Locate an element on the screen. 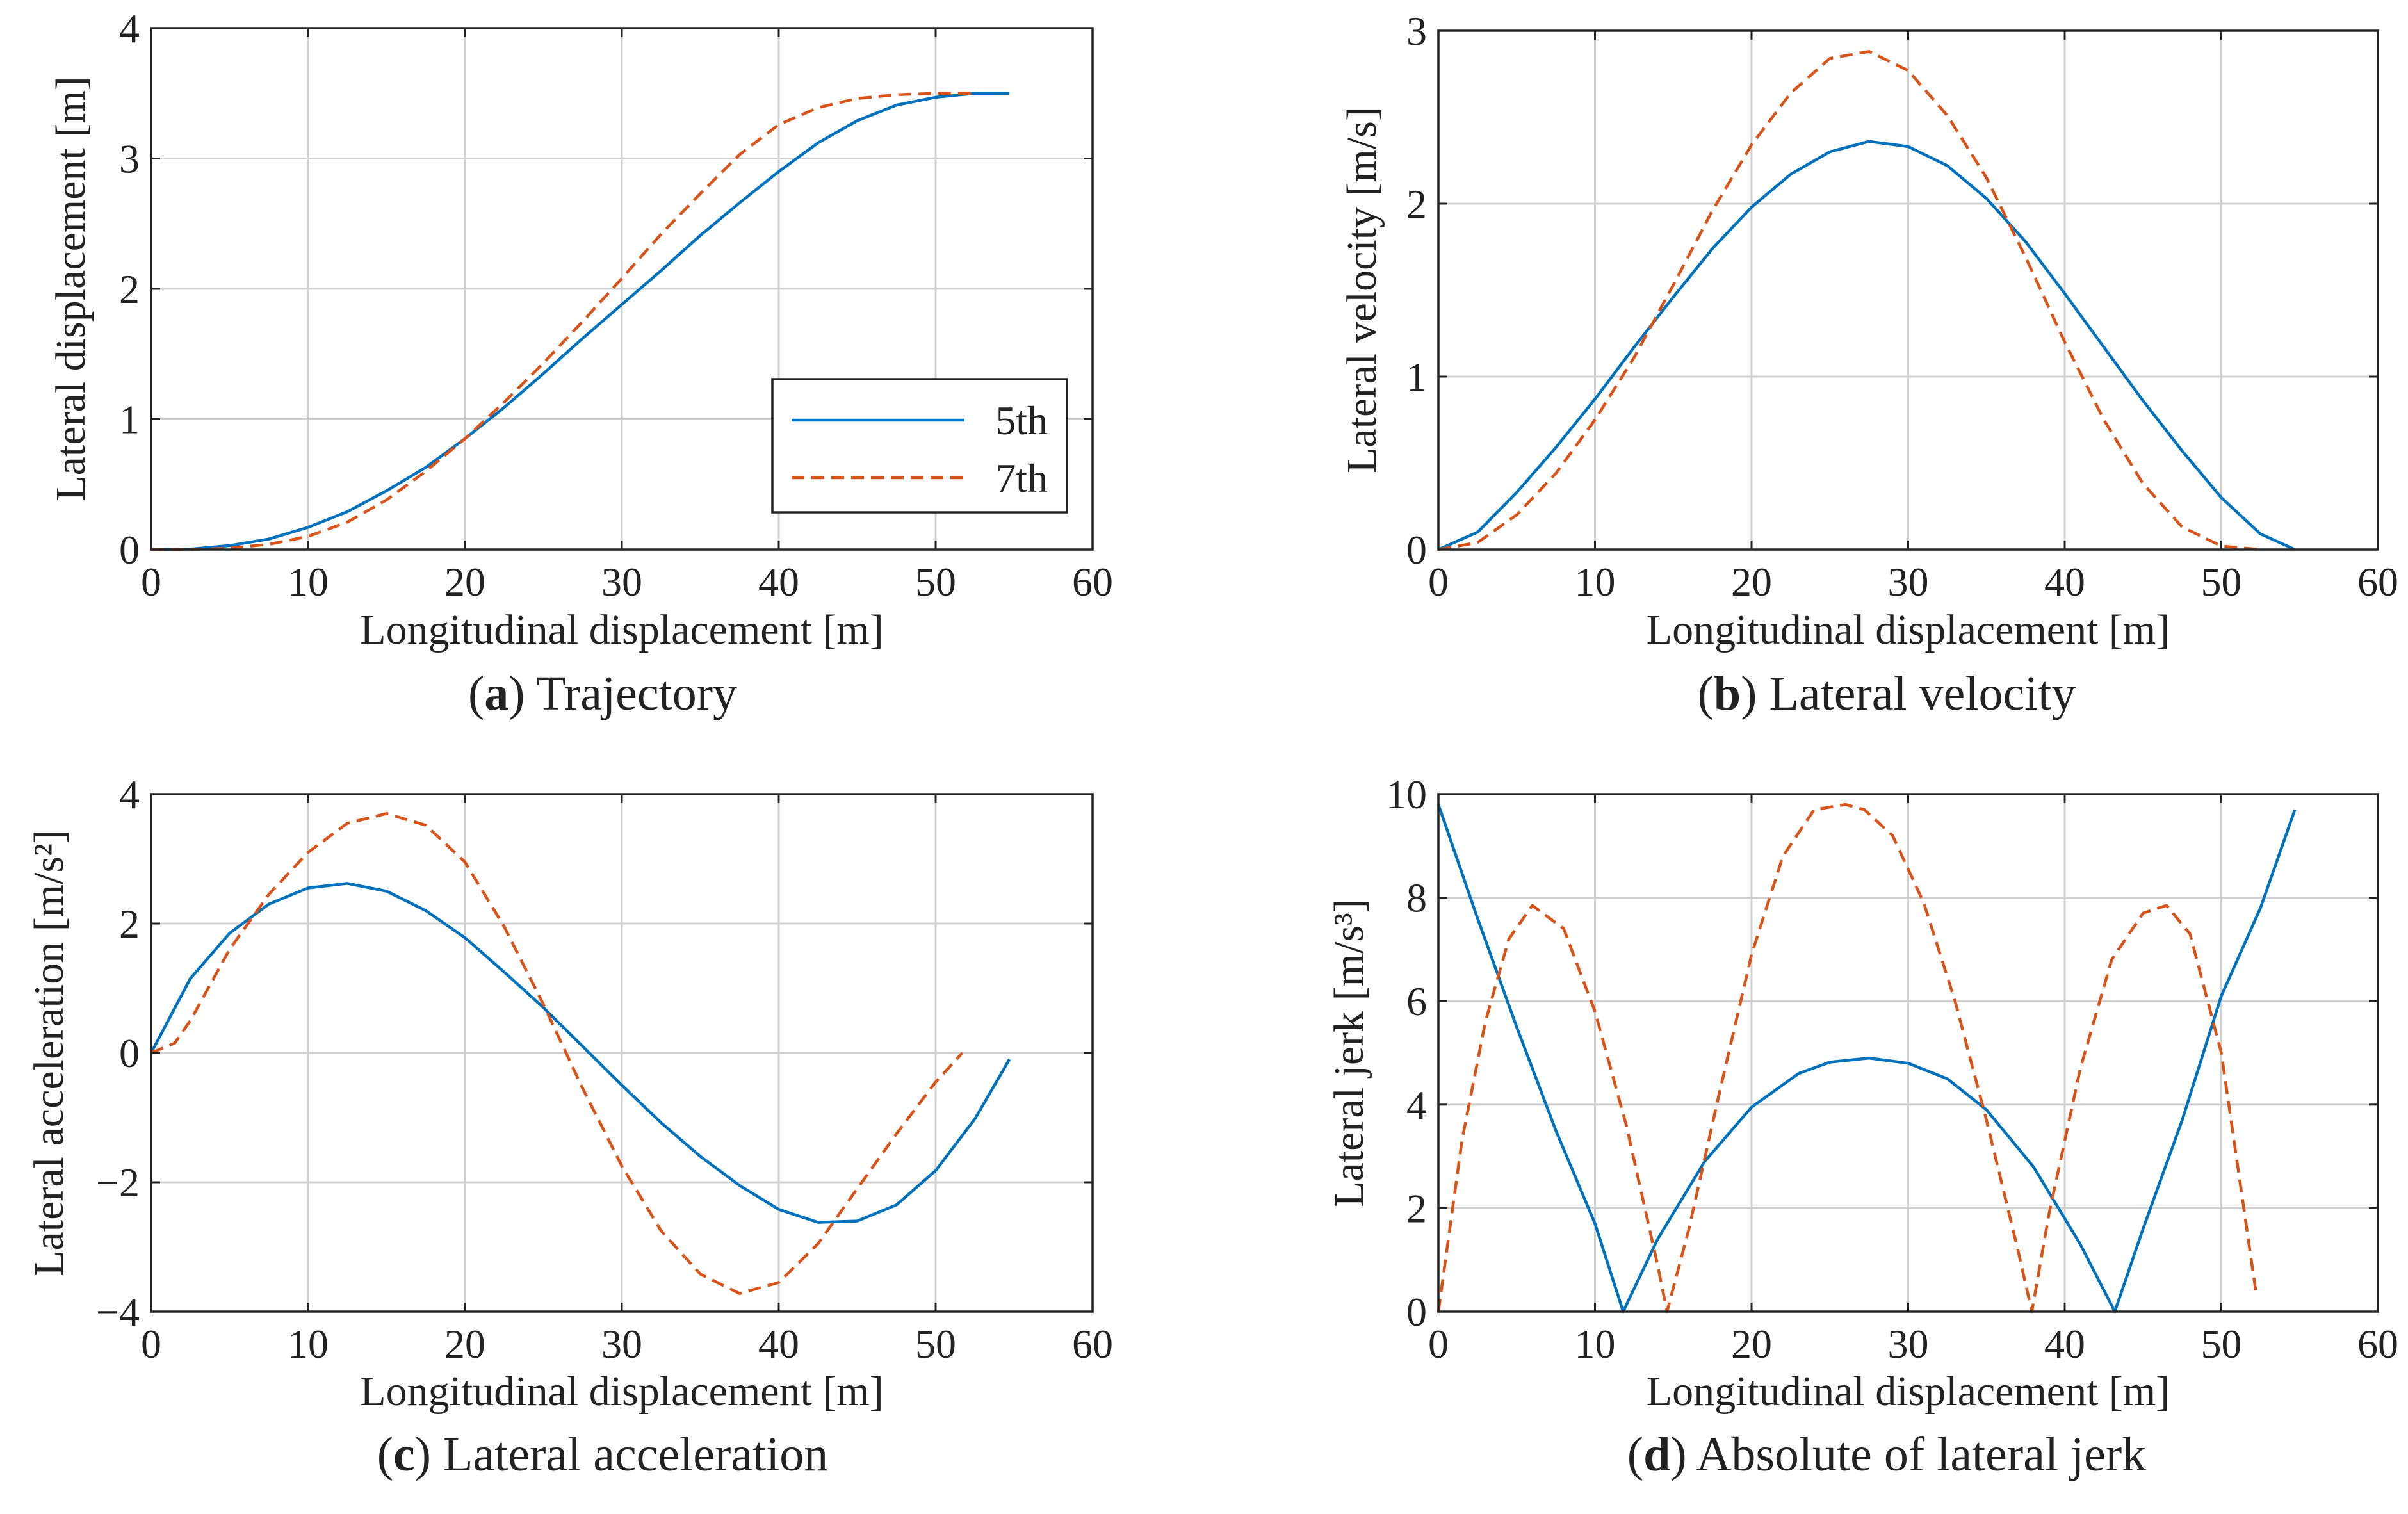 Image resolution: width=2408 pixels, height=1514 pixels. subfigure-caption: (b) Lateral velocity is located at coordinates (1887, 694).